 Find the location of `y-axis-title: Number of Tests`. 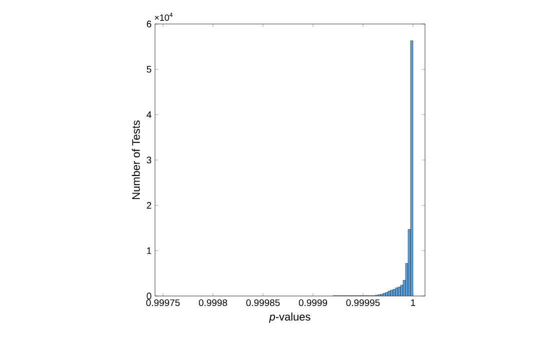

y-axis-title: Number of Tests is located at coordinates (136, 159).